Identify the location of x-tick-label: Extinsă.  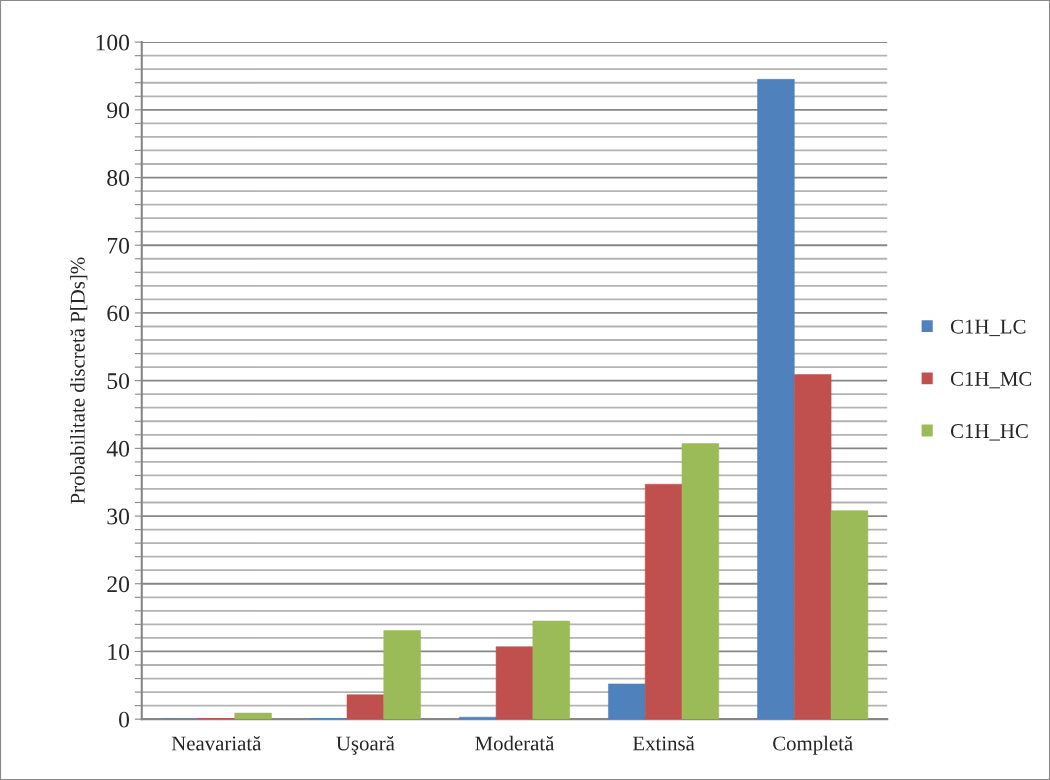
(663, 743).